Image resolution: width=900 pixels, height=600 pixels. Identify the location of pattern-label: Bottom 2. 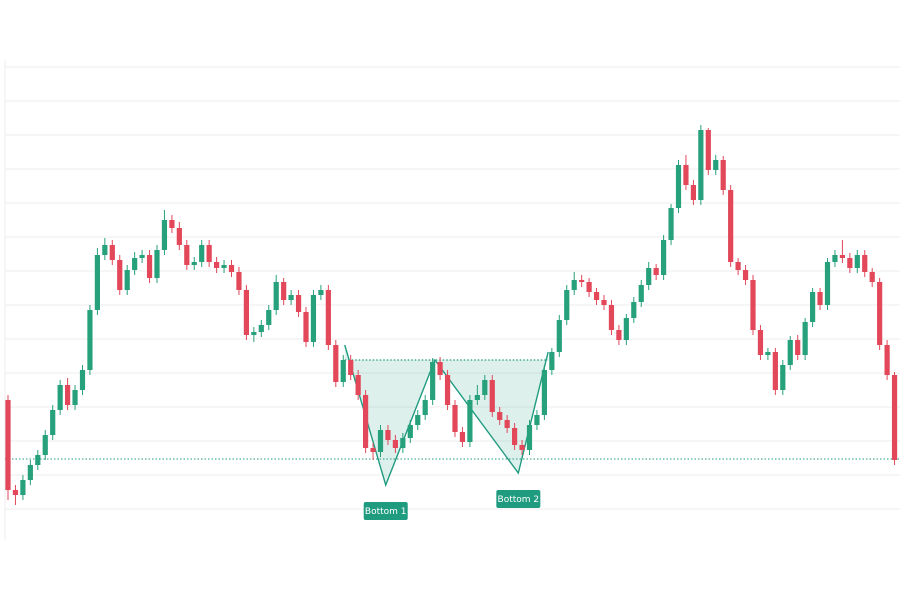
(519, 500).